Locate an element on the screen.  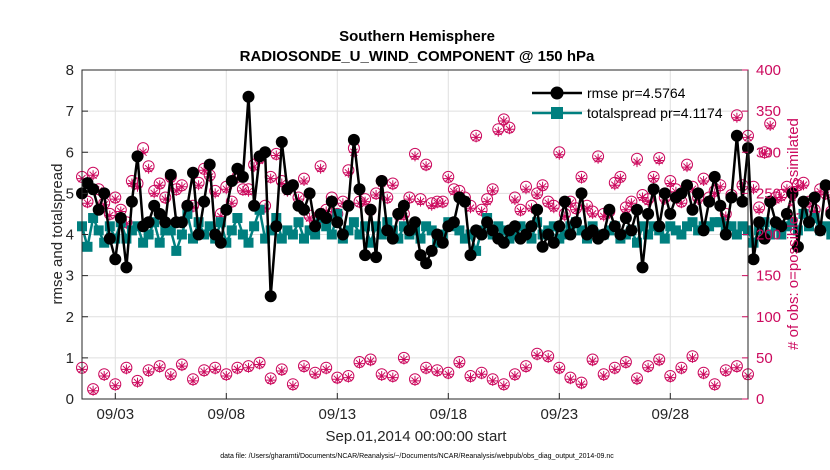
y-tick-label: 1 is located at coordinates (70, 358).